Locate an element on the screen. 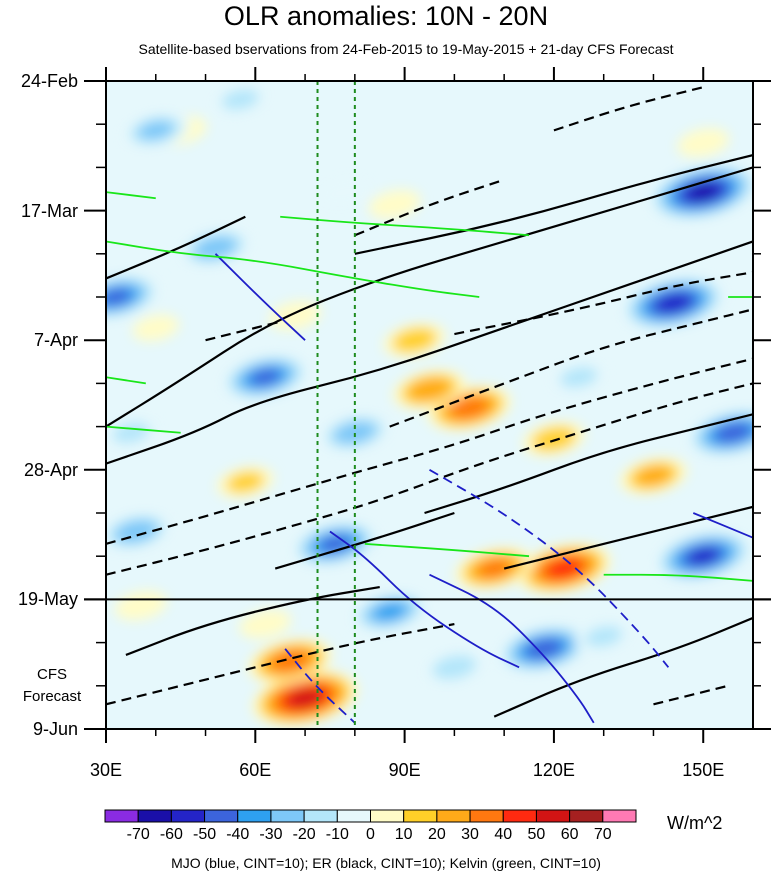 The image size is (772, 878). x-tick-label: 120E is located at coordinates (553, 770).